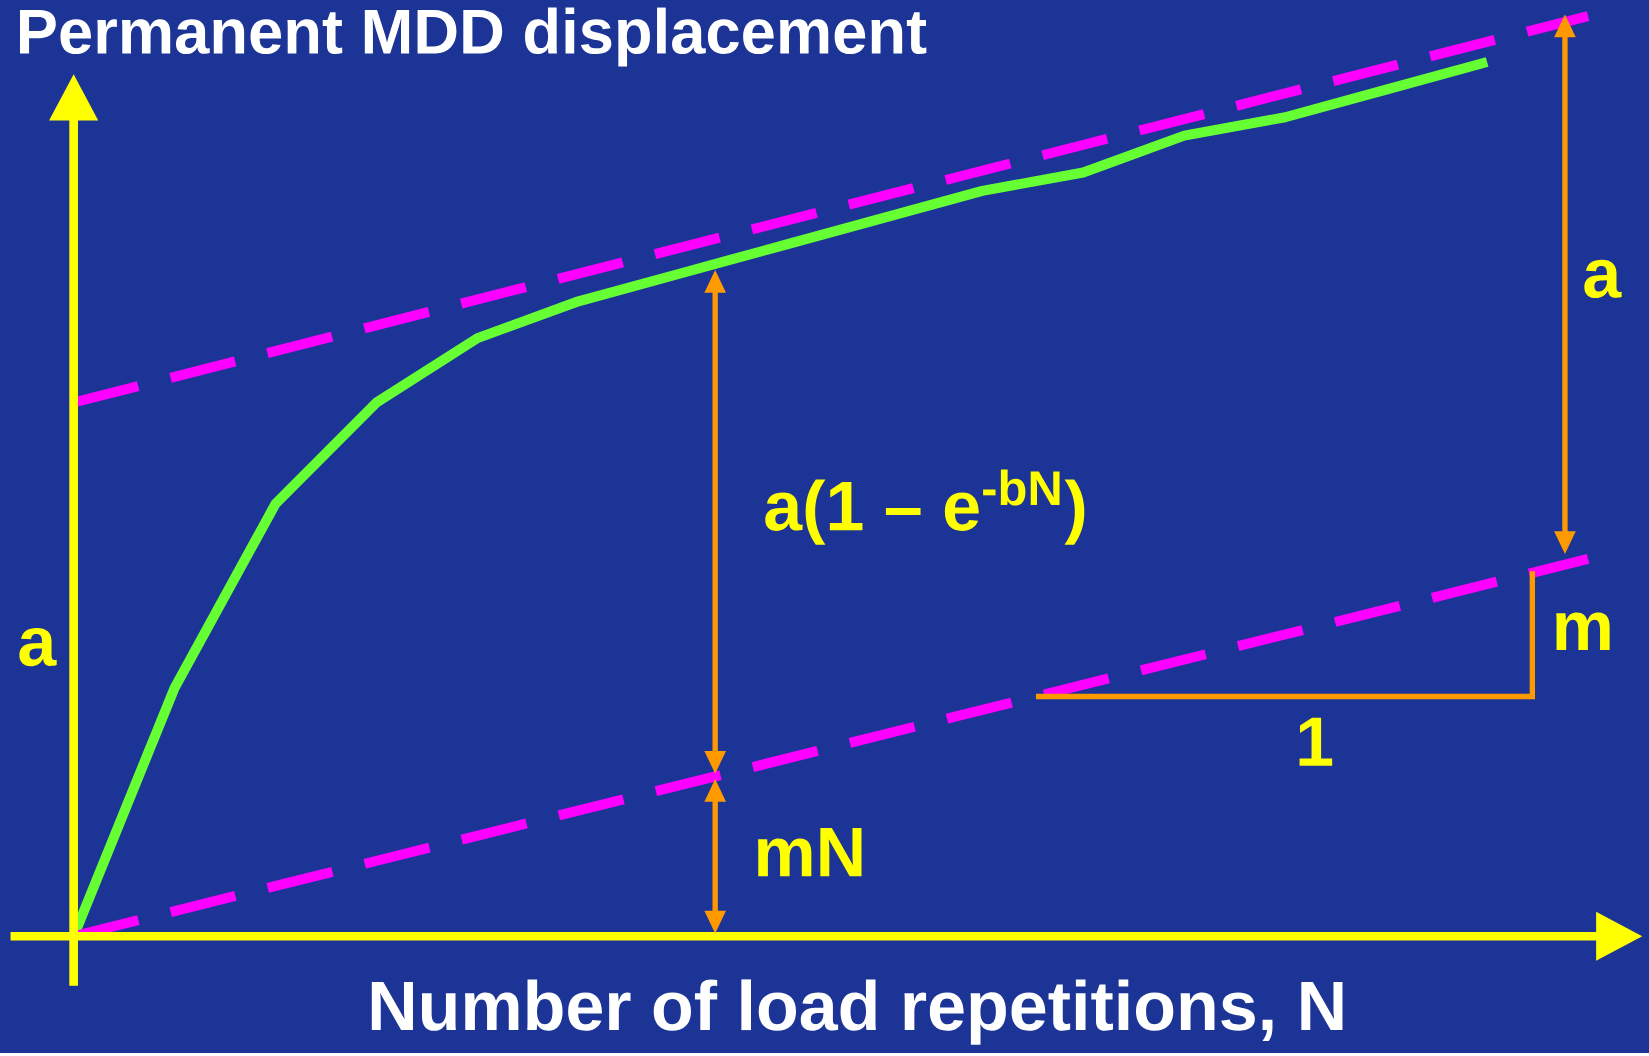 This screenshot has width=1649, height=1056. Describe the element at coordinates (1583, 631) in the screenshot. I see `annotation: m` at that location.